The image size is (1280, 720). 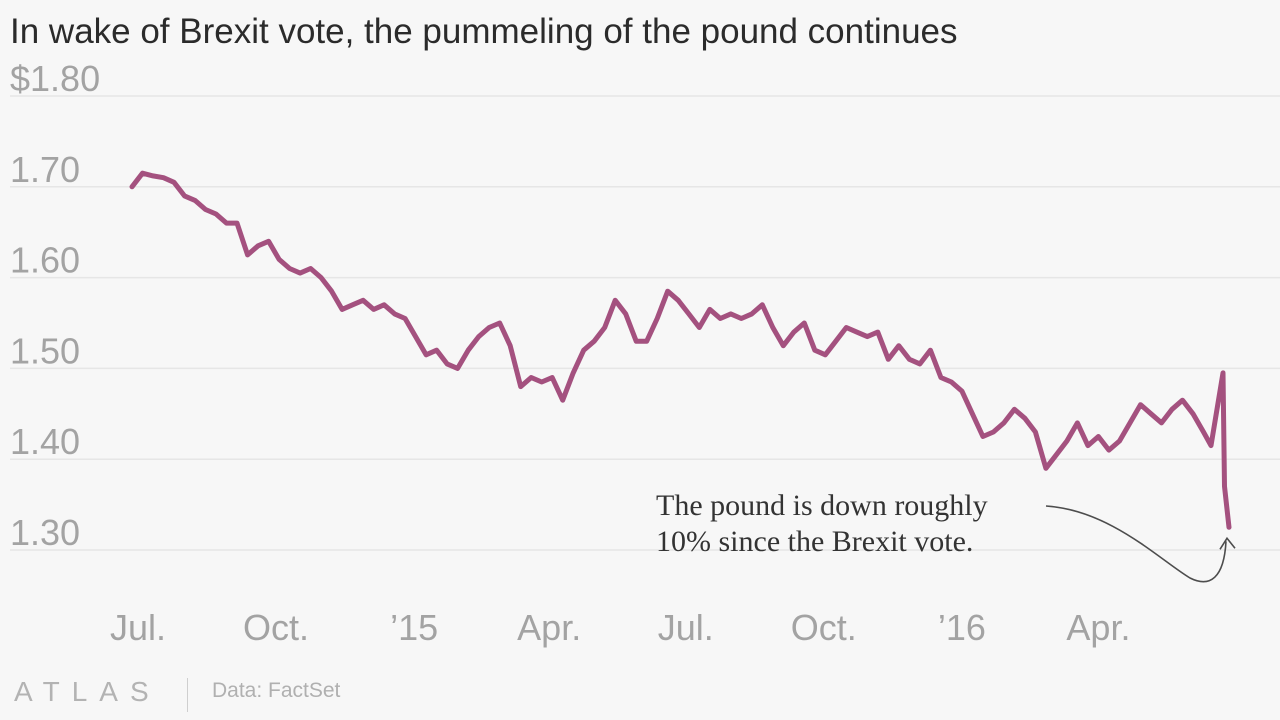 What do you see at coordinates (55, 78) in the screenshot?
I see `y-tick-label: $1.80` at bounding box center [55, 78].